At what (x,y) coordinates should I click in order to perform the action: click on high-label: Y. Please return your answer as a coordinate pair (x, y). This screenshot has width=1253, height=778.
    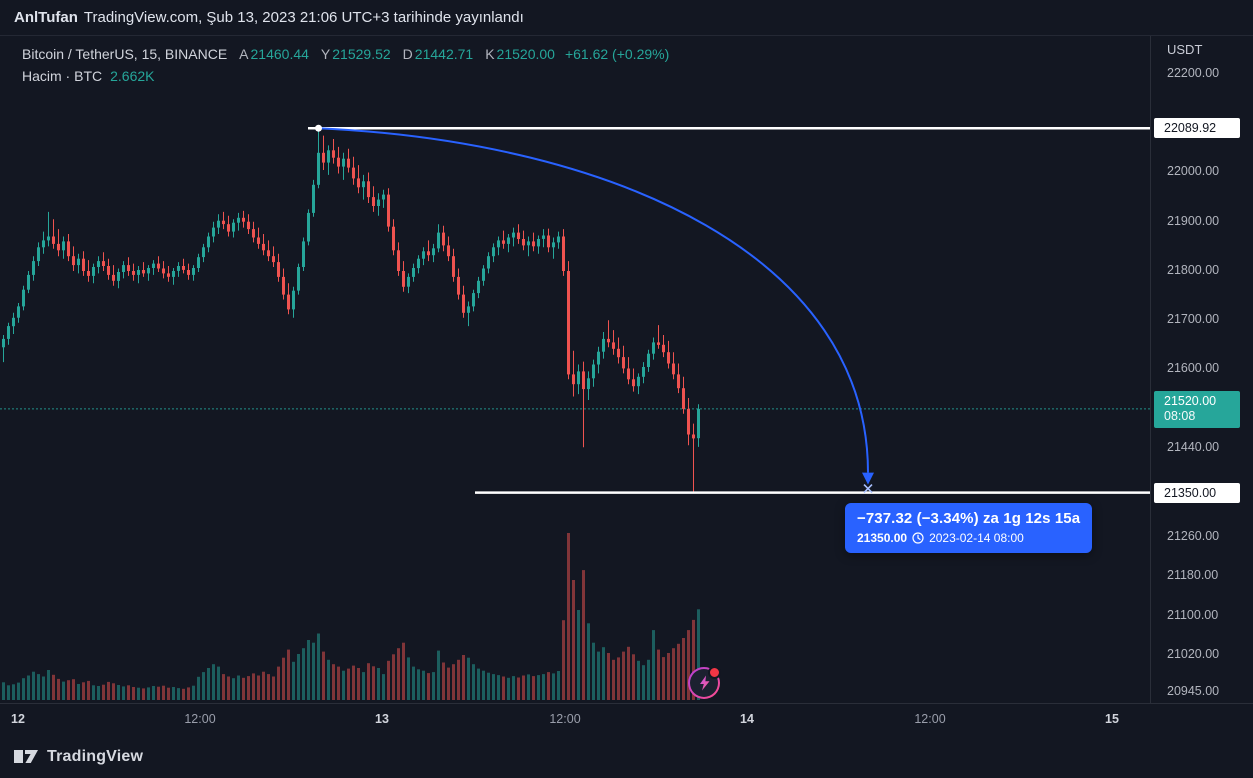
    Looking at the image, I should click on (325, 54).